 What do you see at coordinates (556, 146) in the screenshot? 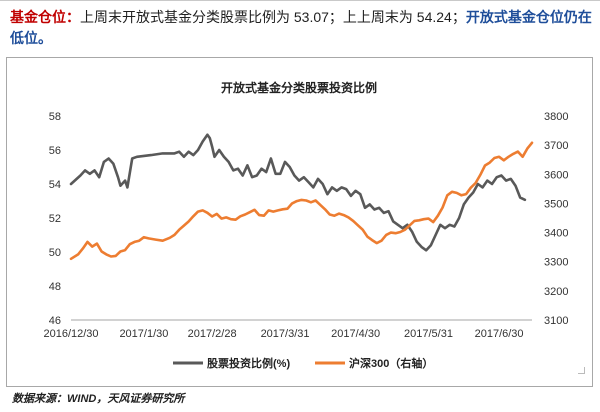
I see `y-right-tick-label: 3700` at bounding box center [556, 146].